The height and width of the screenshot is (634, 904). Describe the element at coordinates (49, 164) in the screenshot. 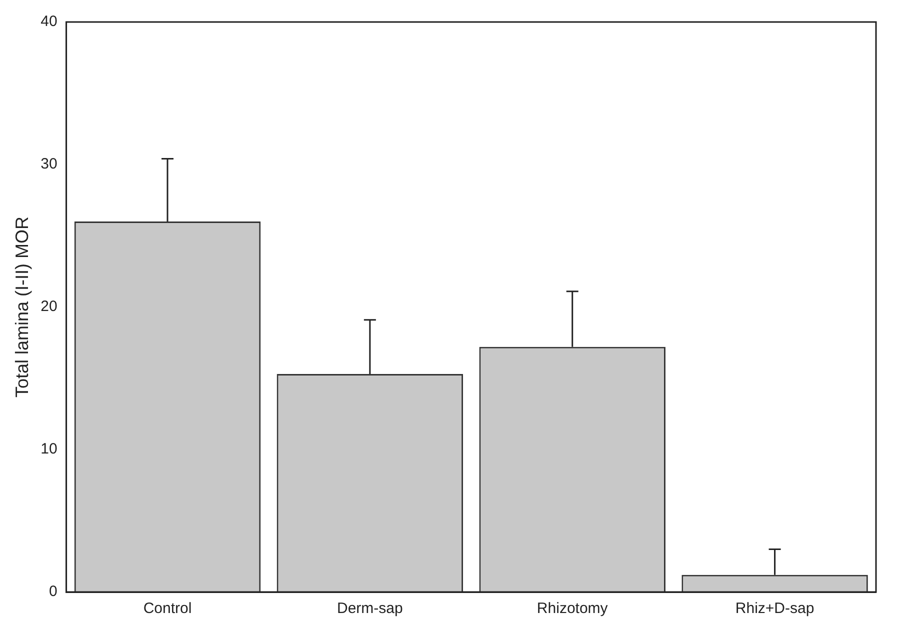

I see `y-tick-label: 30` at that location.